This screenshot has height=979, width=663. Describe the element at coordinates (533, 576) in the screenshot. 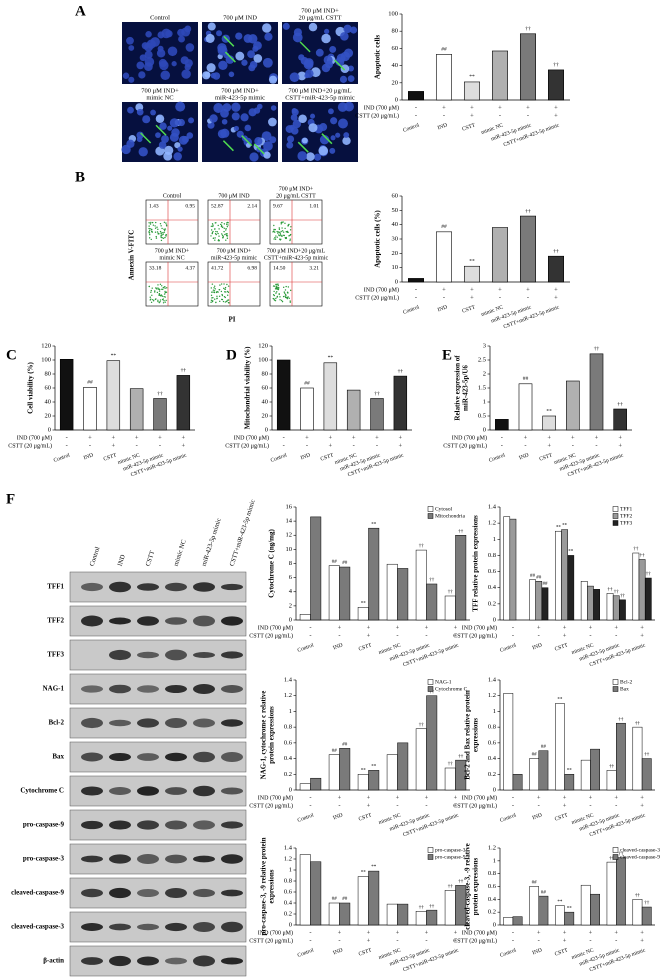

I see `significance-mark: ##` at that location.